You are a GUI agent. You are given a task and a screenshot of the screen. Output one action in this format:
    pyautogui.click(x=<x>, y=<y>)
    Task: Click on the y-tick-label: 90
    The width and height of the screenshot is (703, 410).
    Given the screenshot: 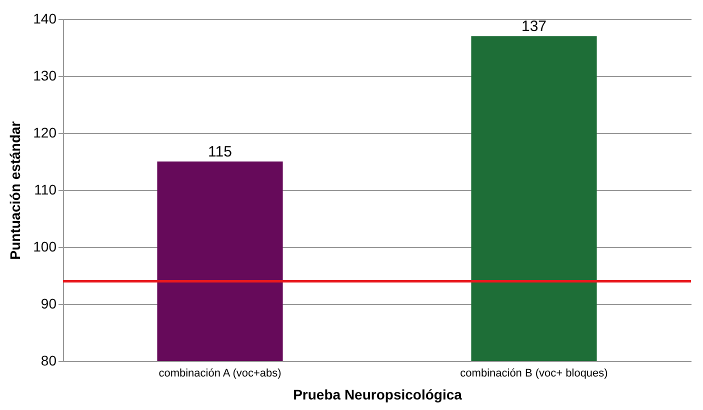 What is the action you would take?
    pyautogui.click(x=48, y=304)
    